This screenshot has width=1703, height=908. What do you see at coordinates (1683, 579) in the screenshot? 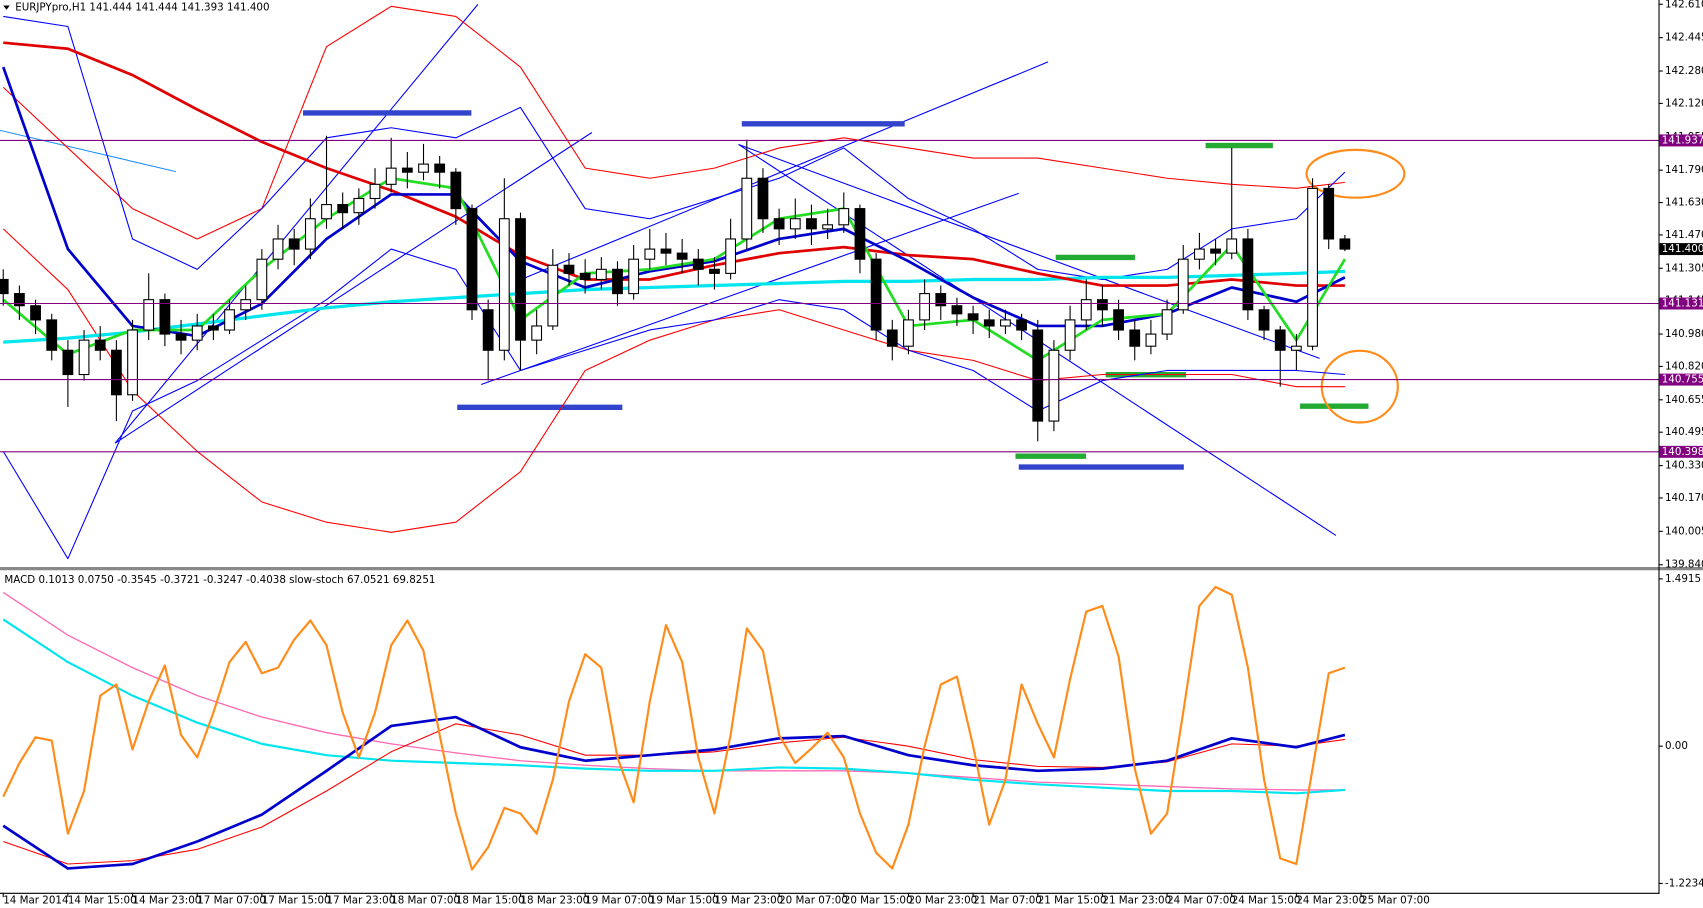
I see `y-tick-label: 1.4915` at bounding box center [1683, 579].